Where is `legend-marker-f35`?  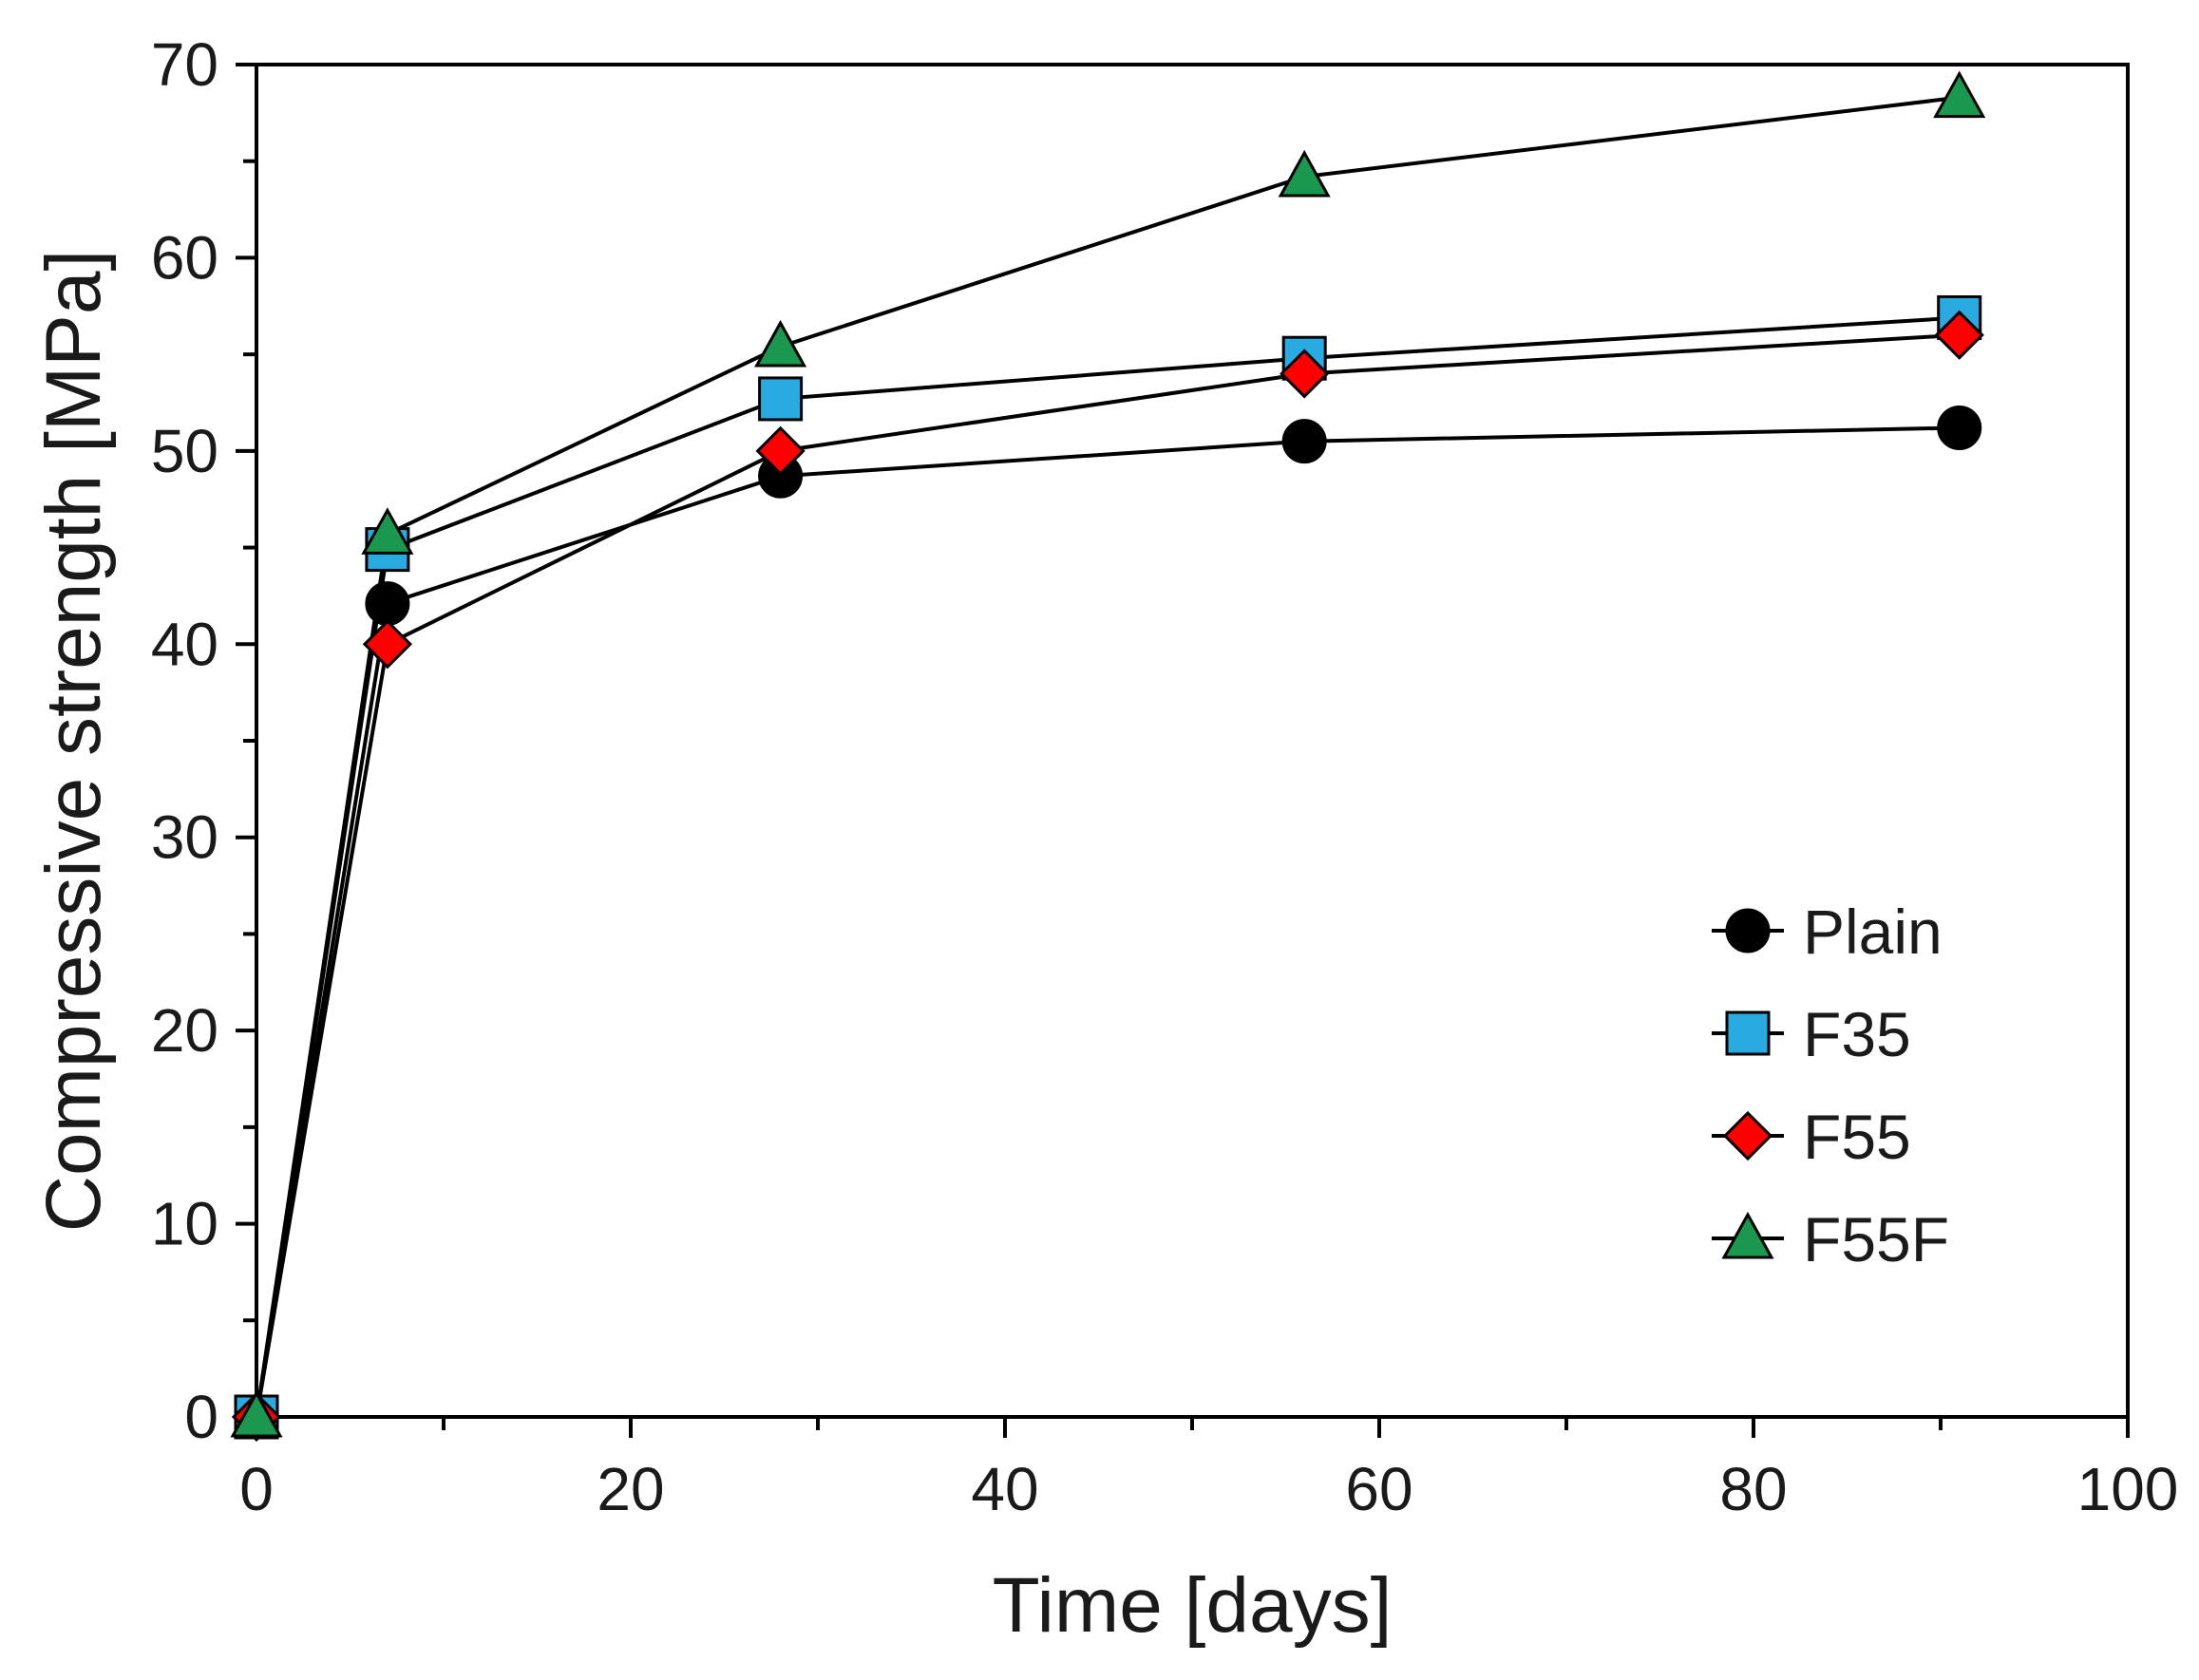
legend-marker-f35 is located at coordinates (1748, 1033).